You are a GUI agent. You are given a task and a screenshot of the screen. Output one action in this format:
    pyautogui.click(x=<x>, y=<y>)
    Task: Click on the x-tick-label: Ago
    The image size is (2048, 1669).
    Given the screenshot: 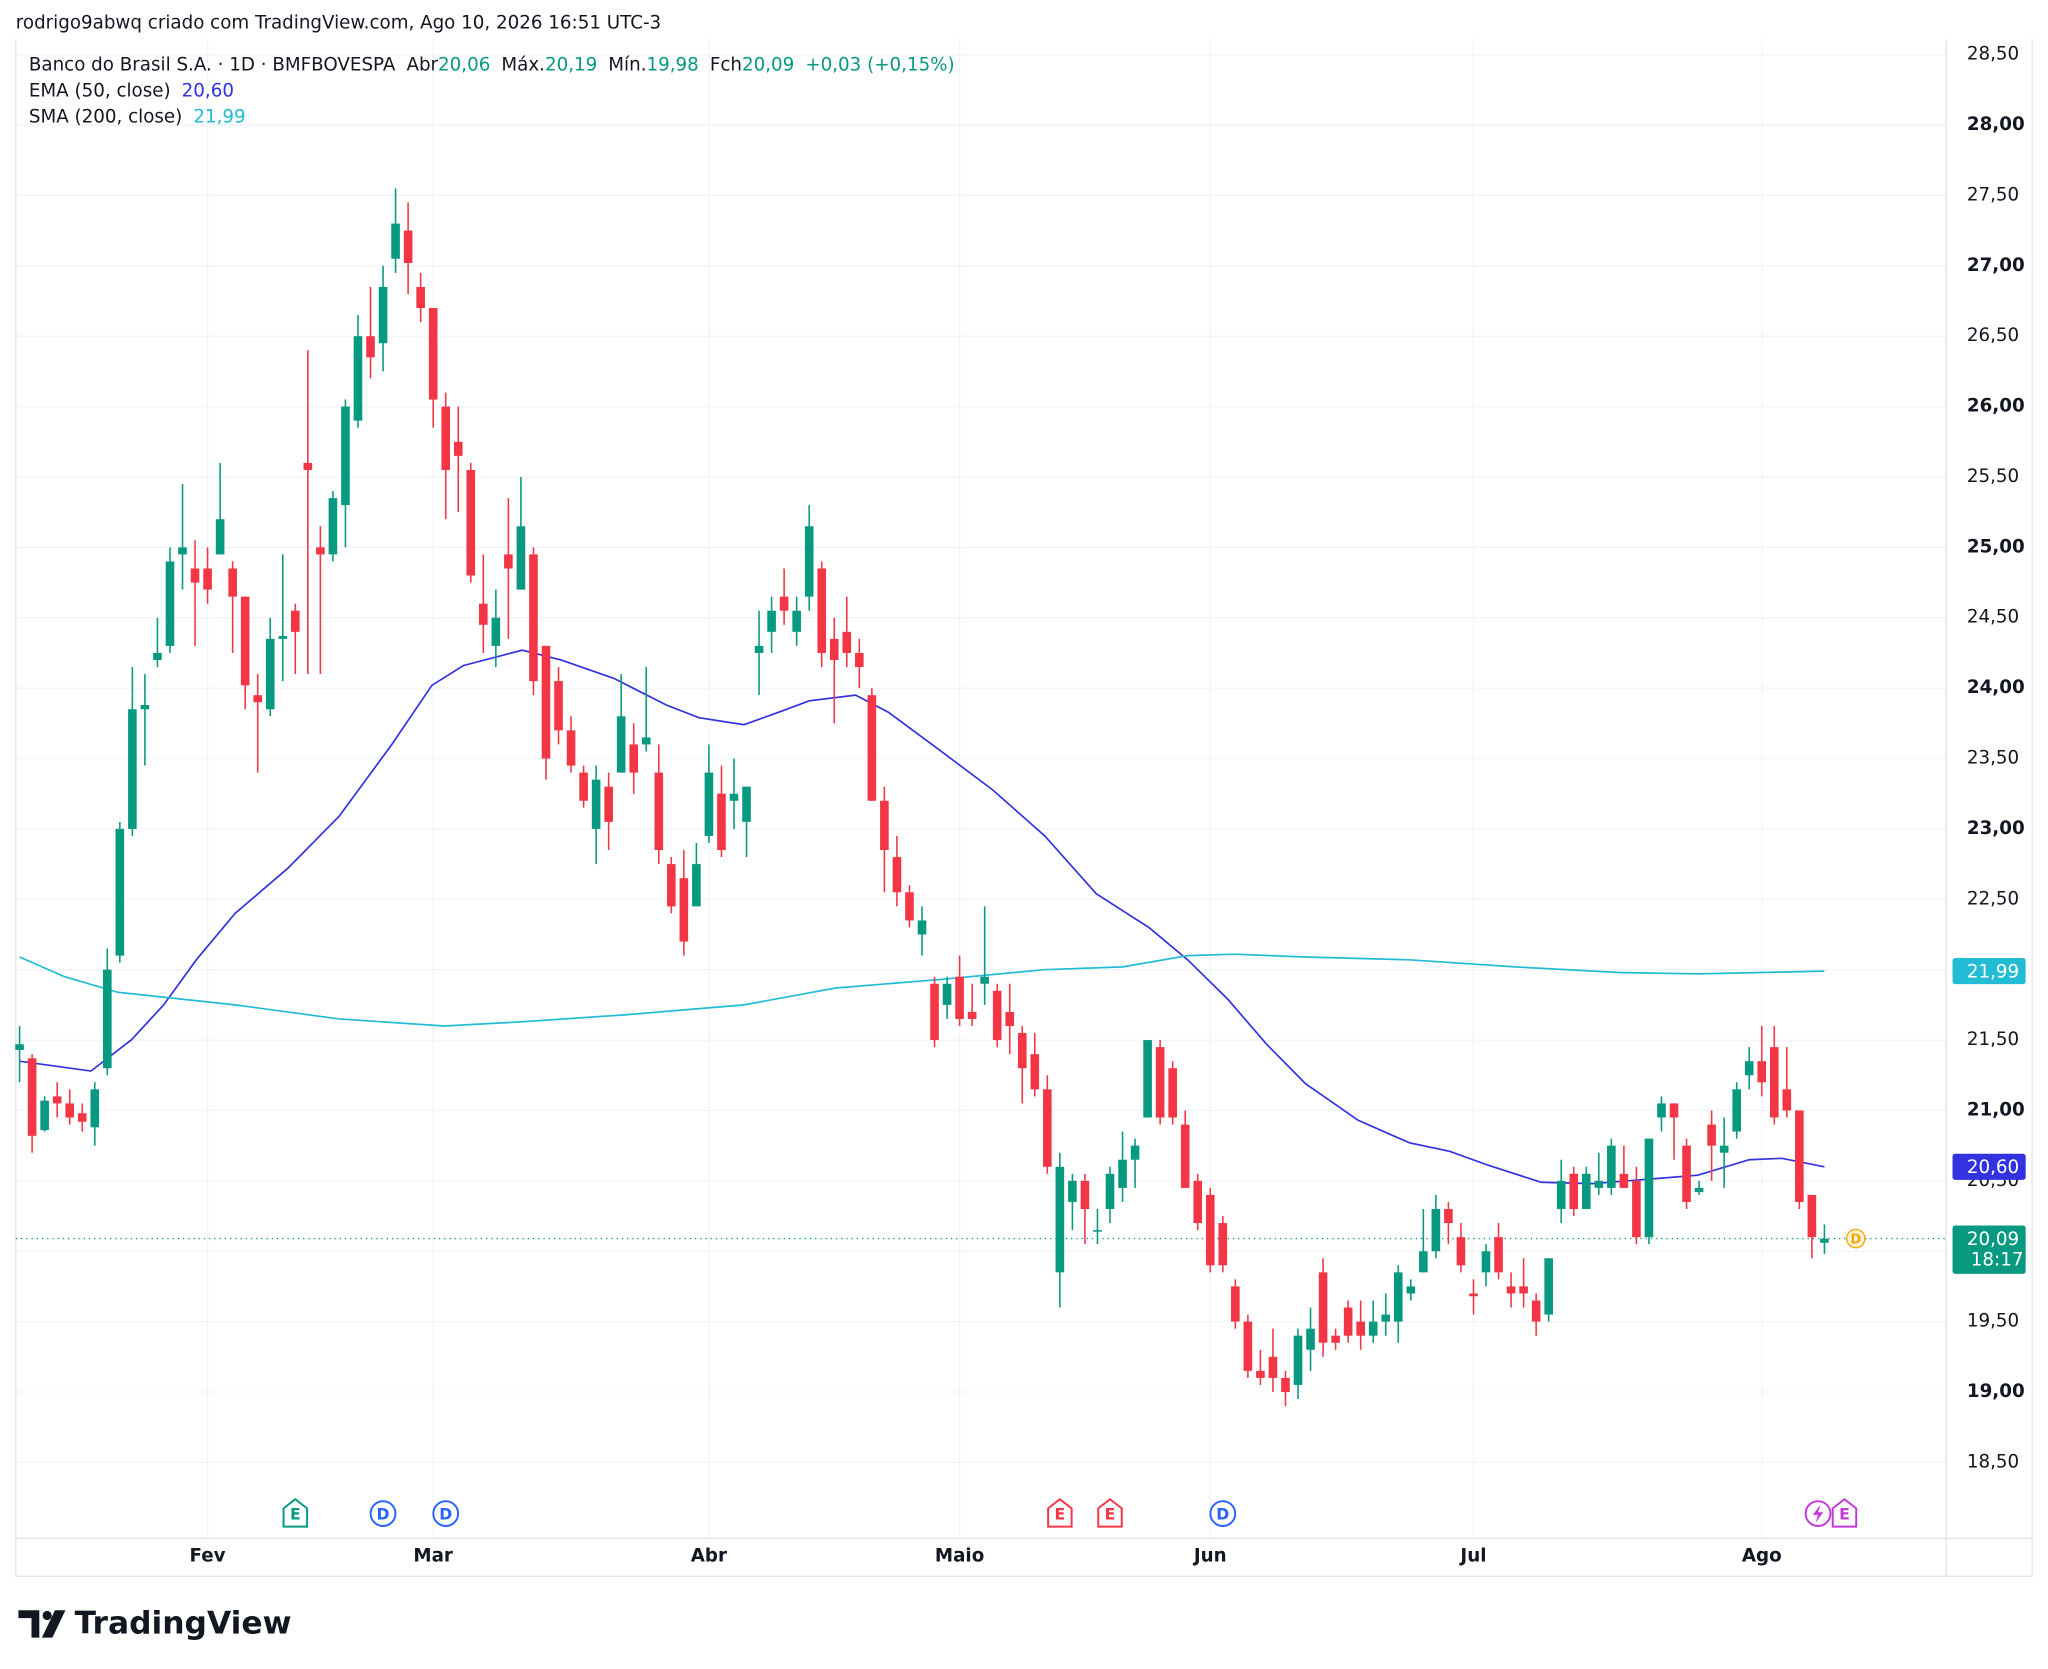 What is the action you would take?
    pyautogui.click(x=1762, y=1556)
    